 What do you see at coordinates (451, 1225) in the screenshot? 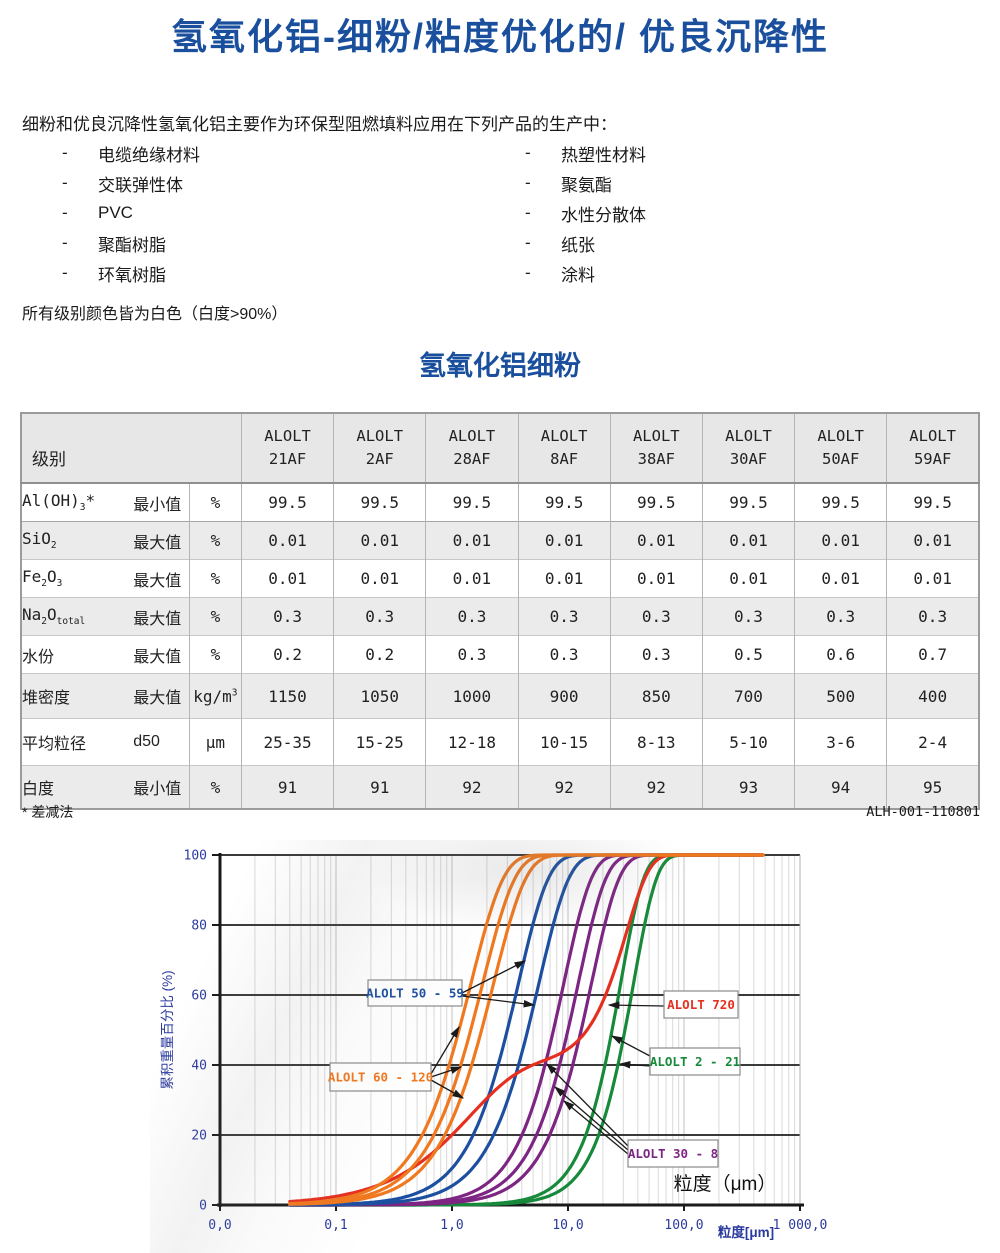
I see `x-tick-label: 1,0` at bounding box center [451, 1225].